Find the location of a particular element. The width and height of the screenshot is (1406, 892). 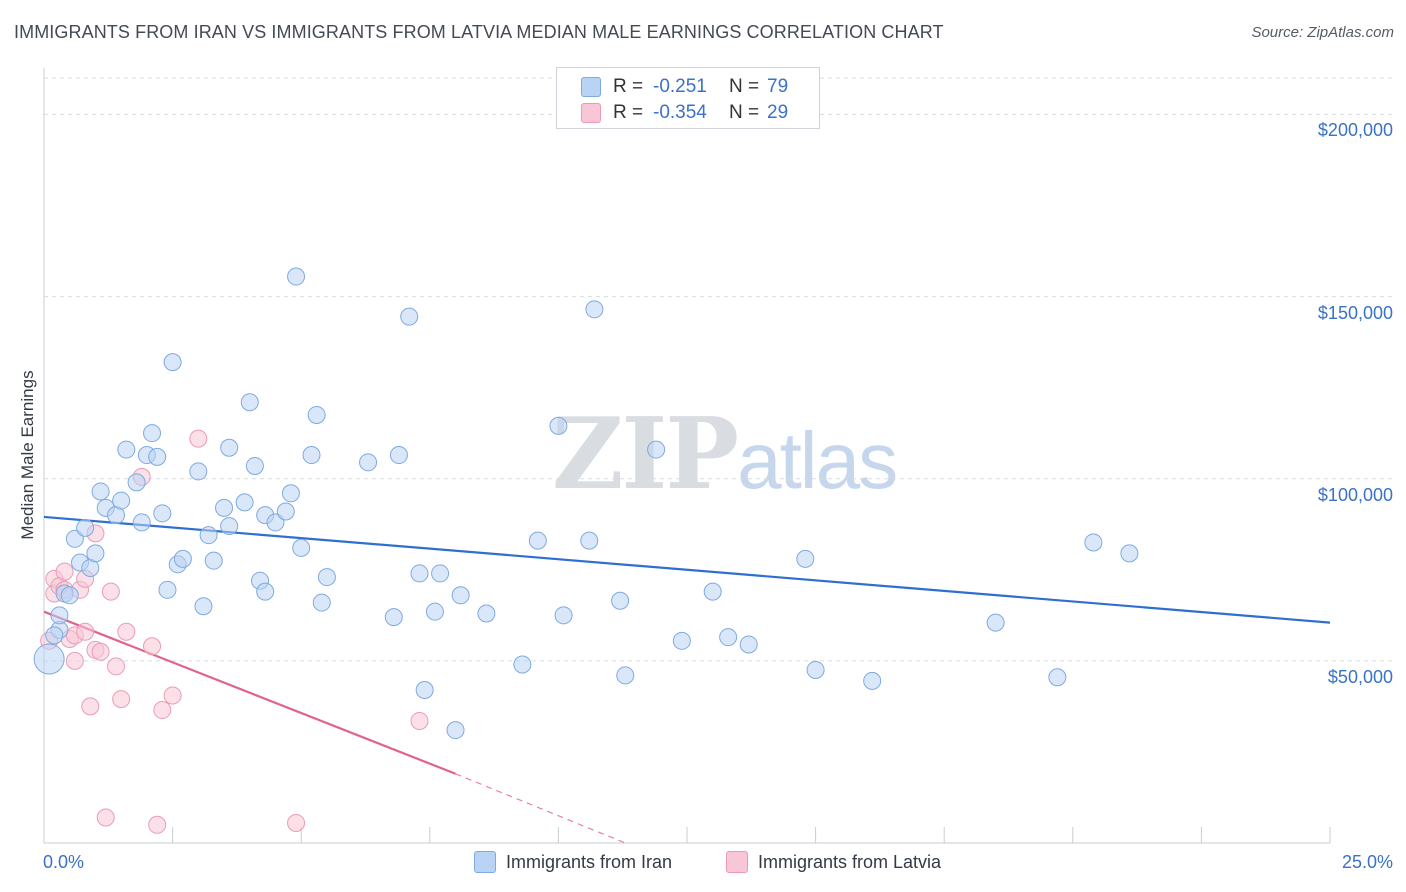

latvia-r-label: R = is located at coordinates (628, 112).